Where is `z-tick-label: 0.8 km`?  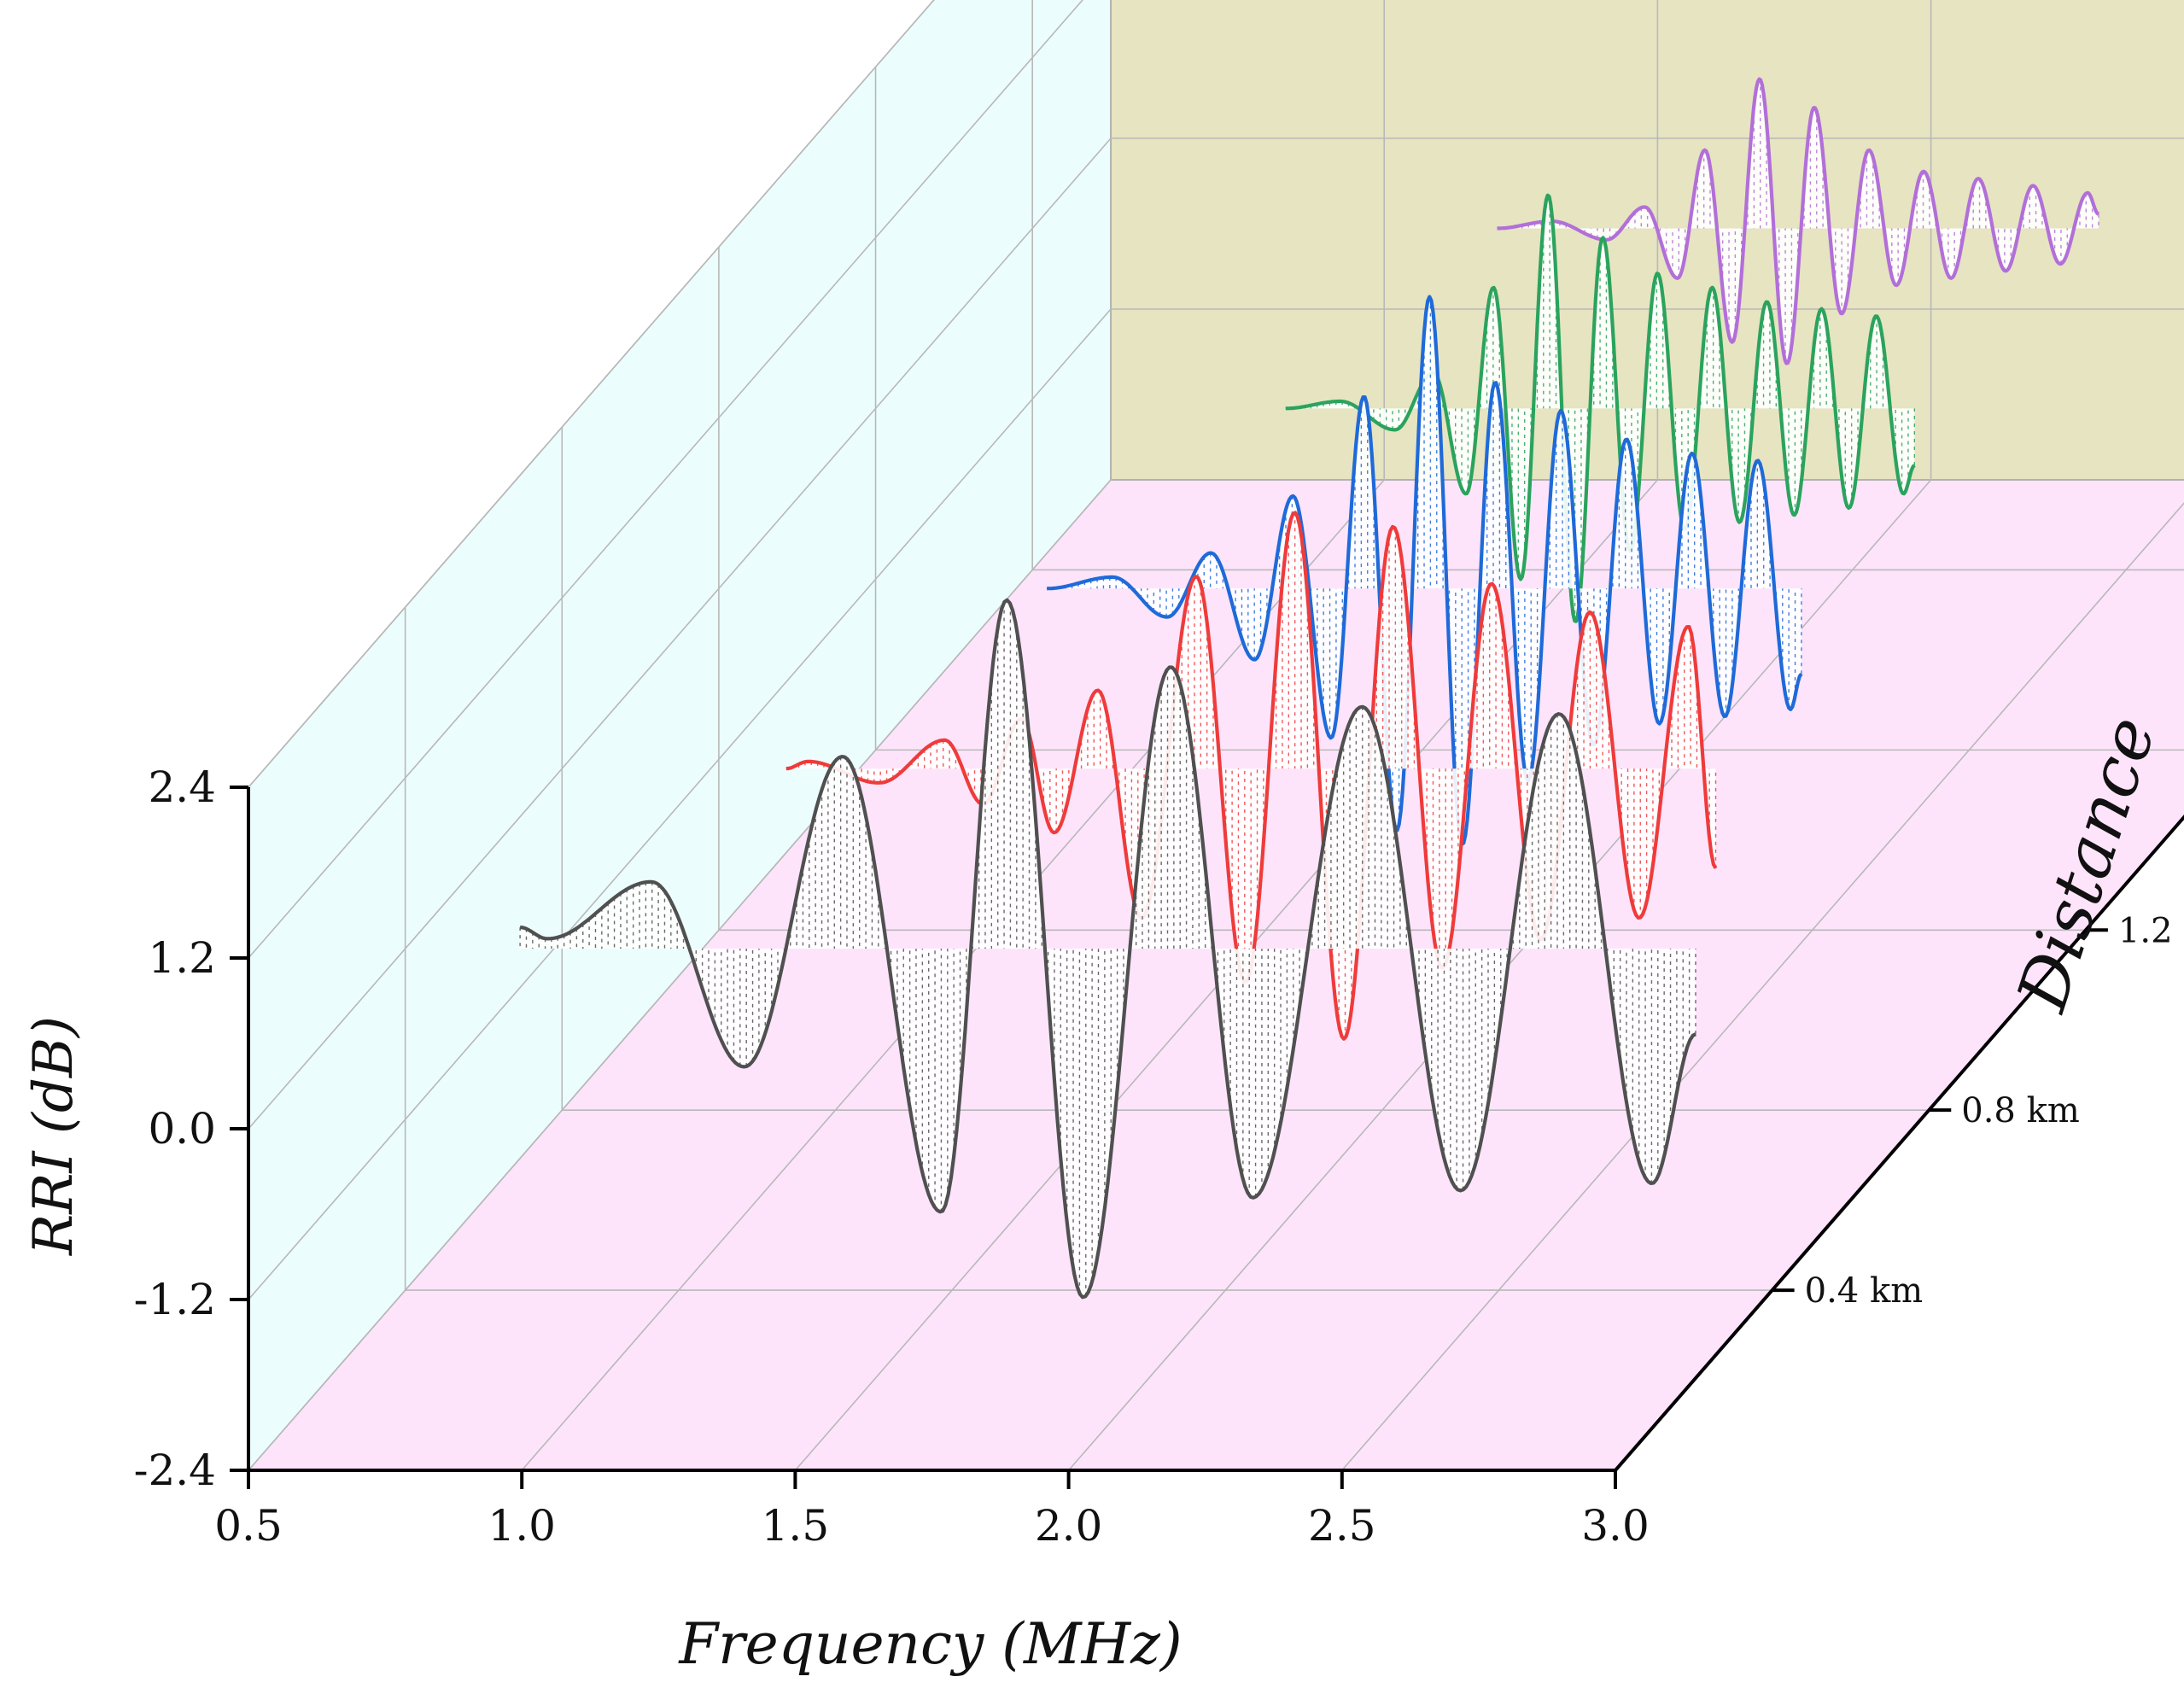
z-tick-label: 0.8 km is located at coordinates (2020, 1110).